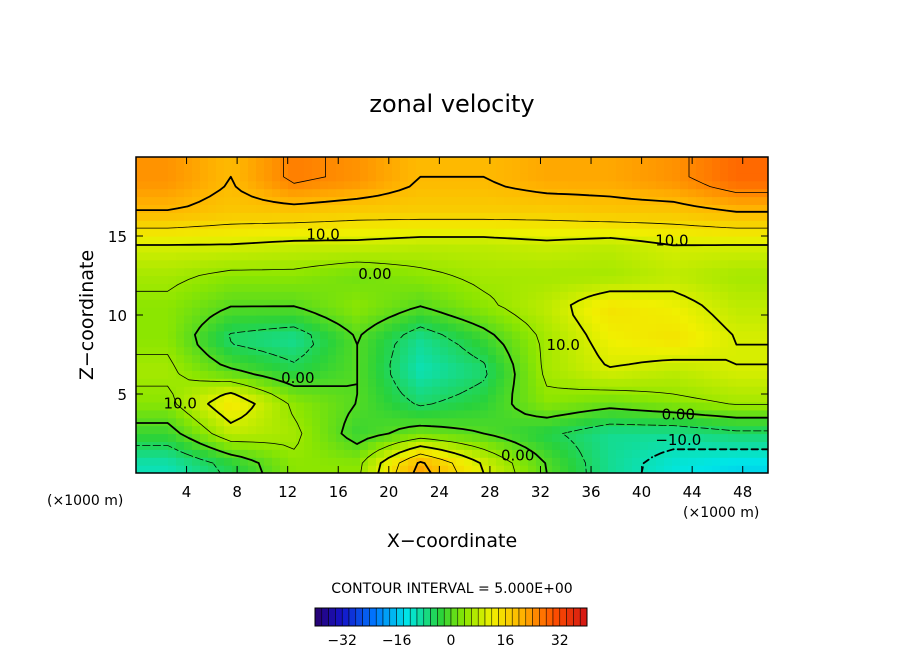 This screenshot has height=654, width=904. Describe the element at coordinates (87, 315) in the screenshot. I see `y-axis-label: Z−coordinate` at that location.